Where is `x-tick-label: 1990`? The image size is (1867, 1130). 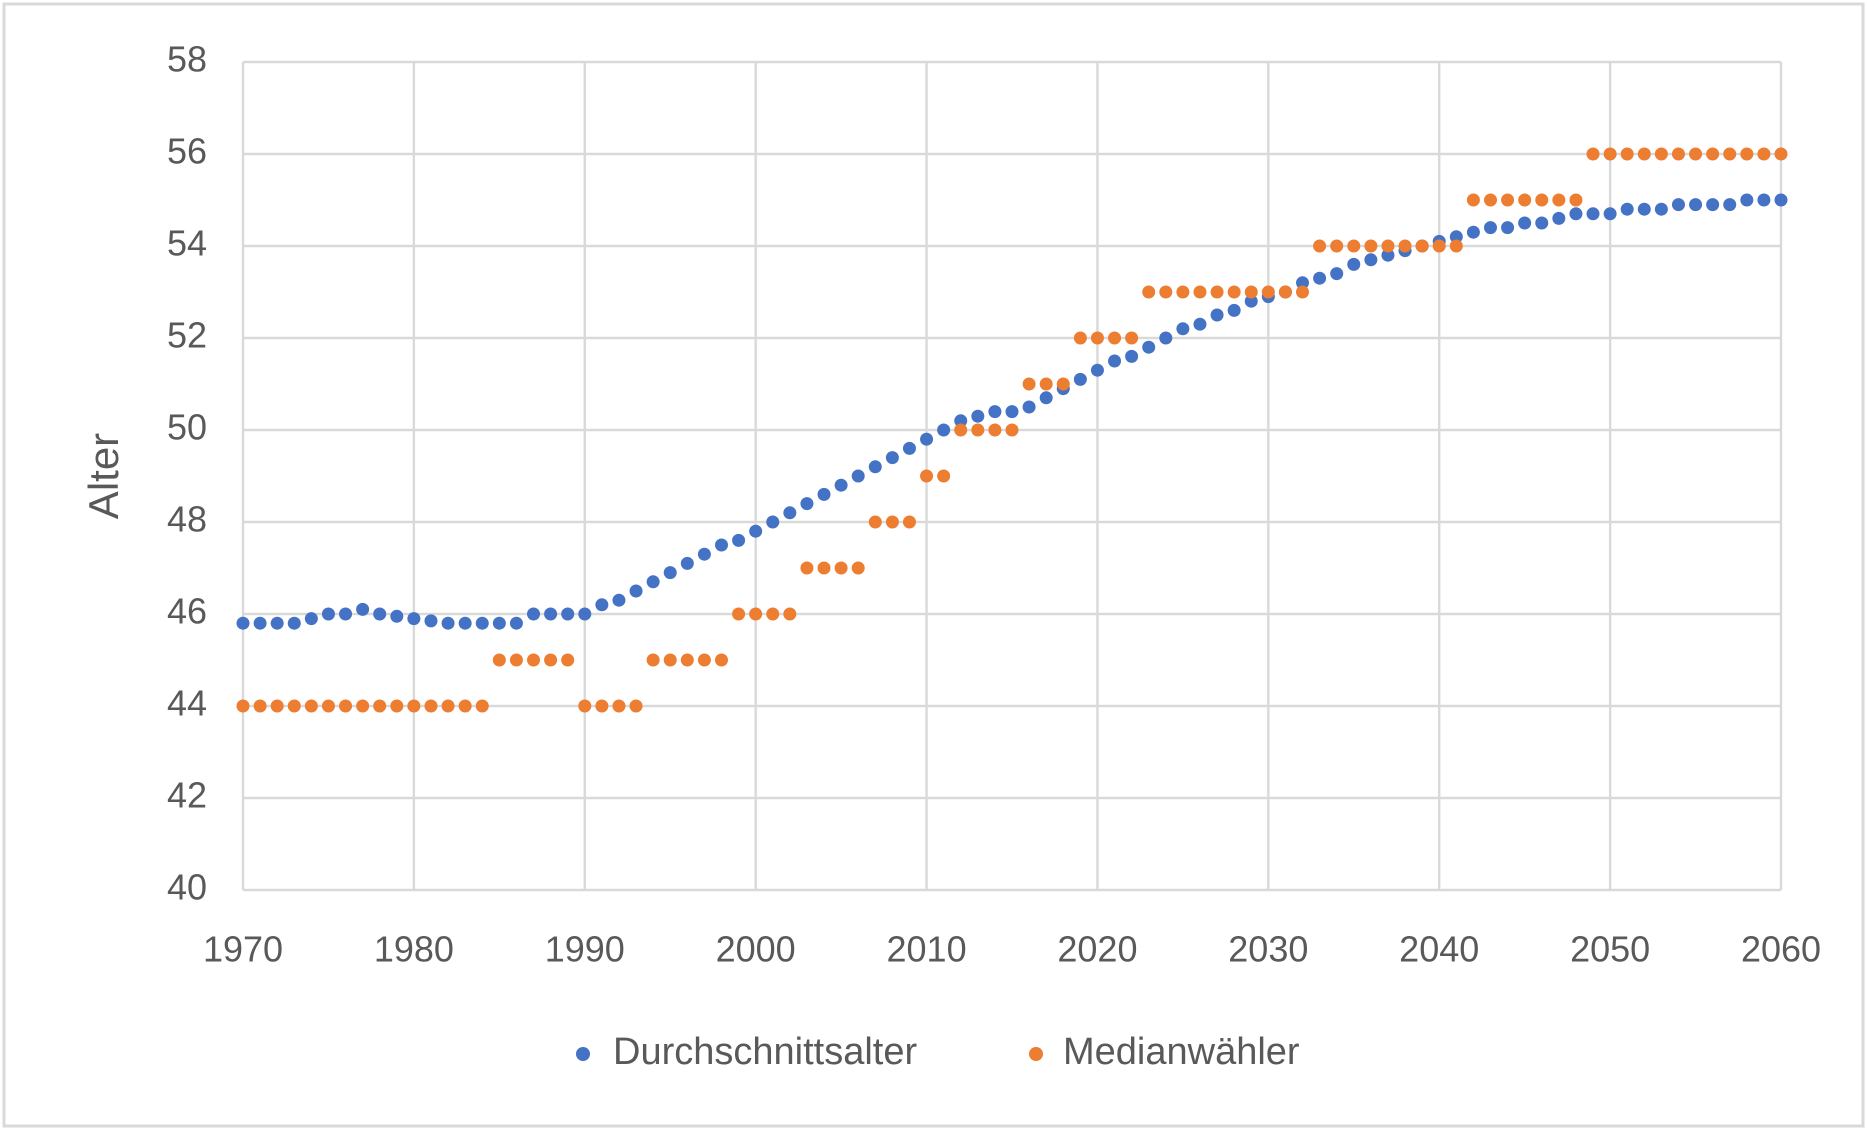 x-tick-label: 1990 is located at coordinates (585, 949).